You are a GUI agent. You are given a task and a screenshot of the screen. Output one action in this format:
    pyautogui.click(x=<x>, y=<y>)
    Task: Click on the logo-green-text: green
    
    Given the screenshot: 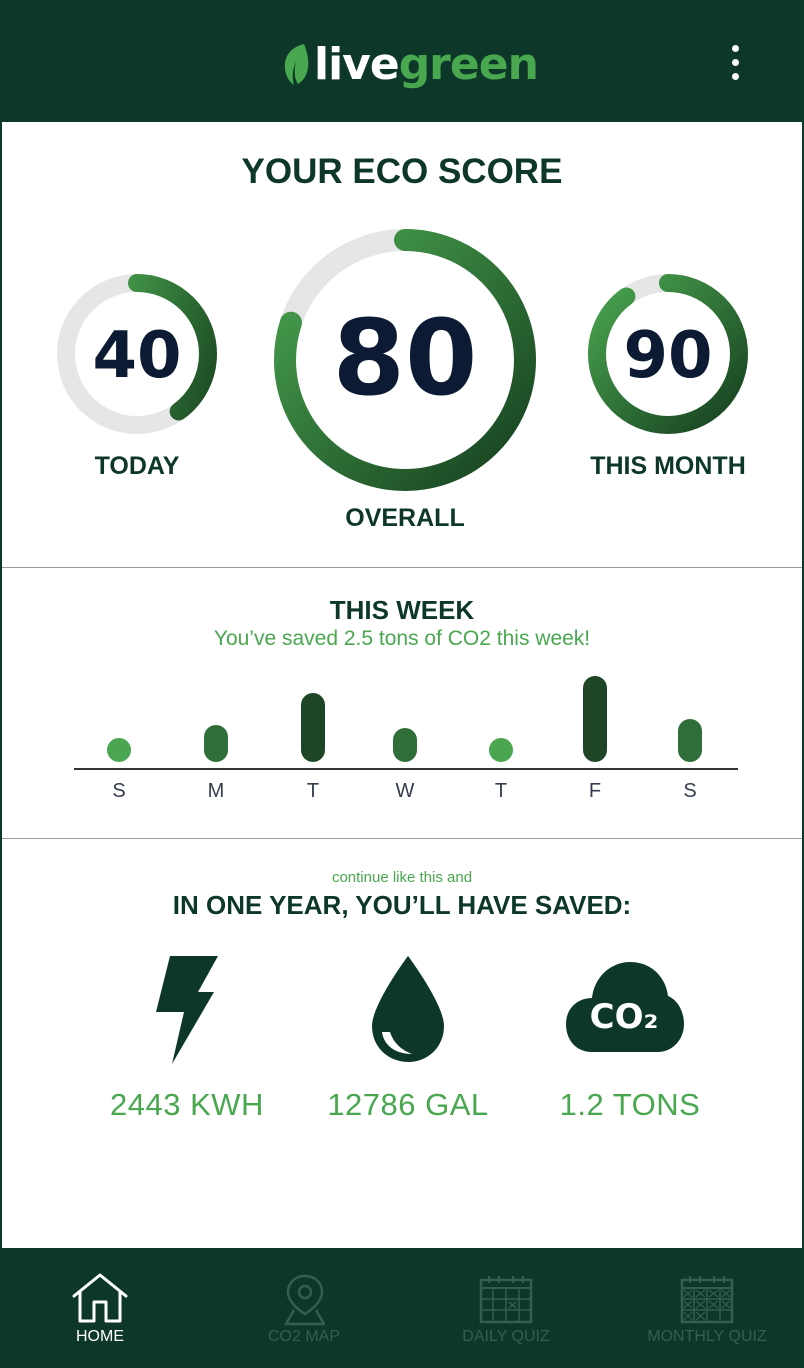 What is the action you would take?
    pyautogui.click(x=468, y=64)
    